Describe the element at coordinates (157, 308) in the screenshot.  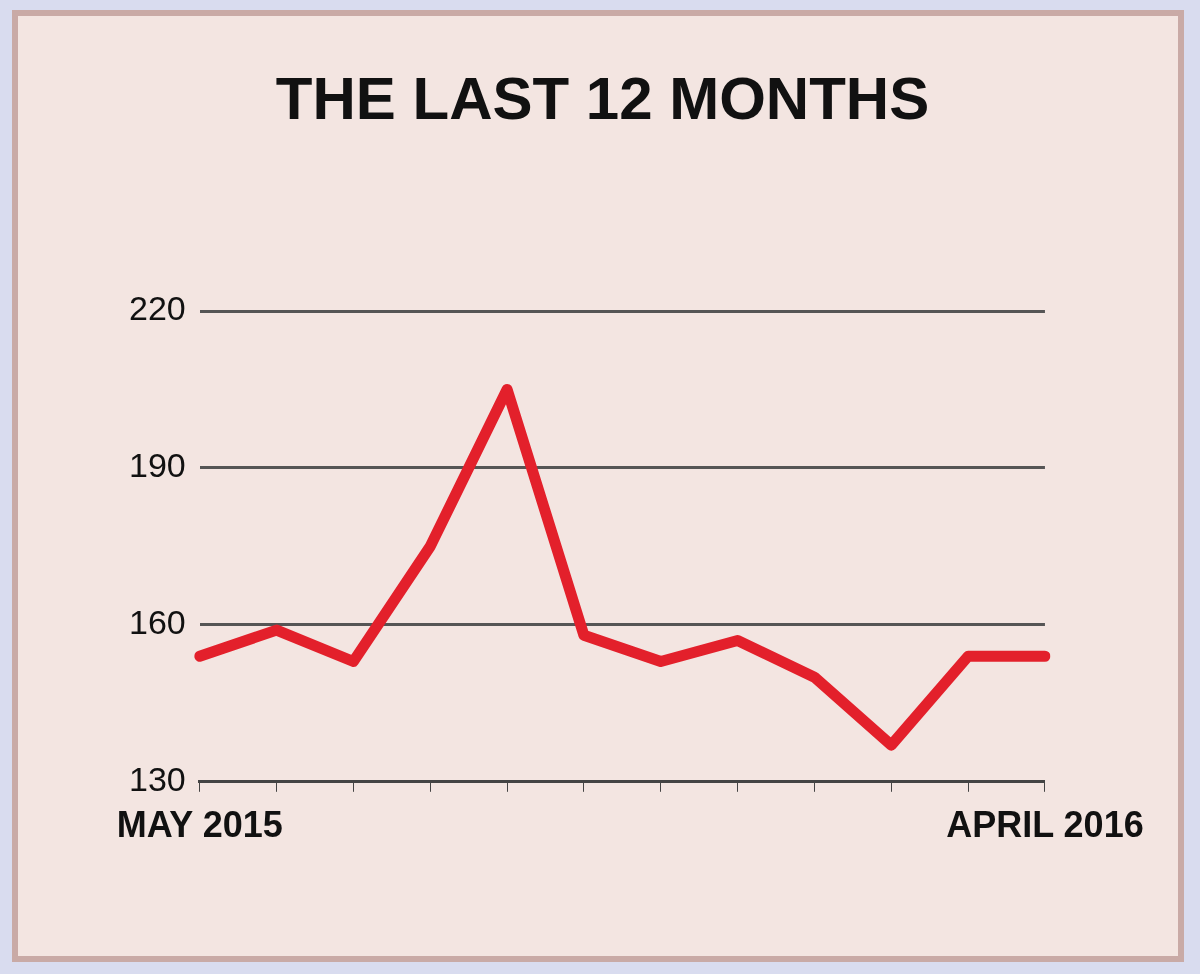
I see `y-tick-label: 220` at that location.